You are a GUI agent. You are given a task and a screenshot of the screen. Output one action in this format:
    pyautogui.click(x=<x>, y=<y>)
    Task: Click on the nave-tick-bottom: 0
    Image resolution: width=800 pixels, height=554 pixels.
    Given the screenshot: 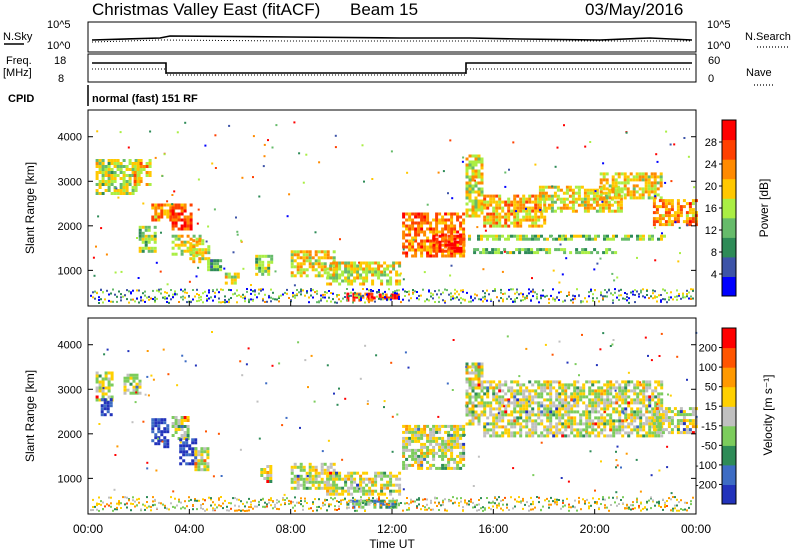 What is the action you would take?
    pyautogui.click(x=711, y=79)
    